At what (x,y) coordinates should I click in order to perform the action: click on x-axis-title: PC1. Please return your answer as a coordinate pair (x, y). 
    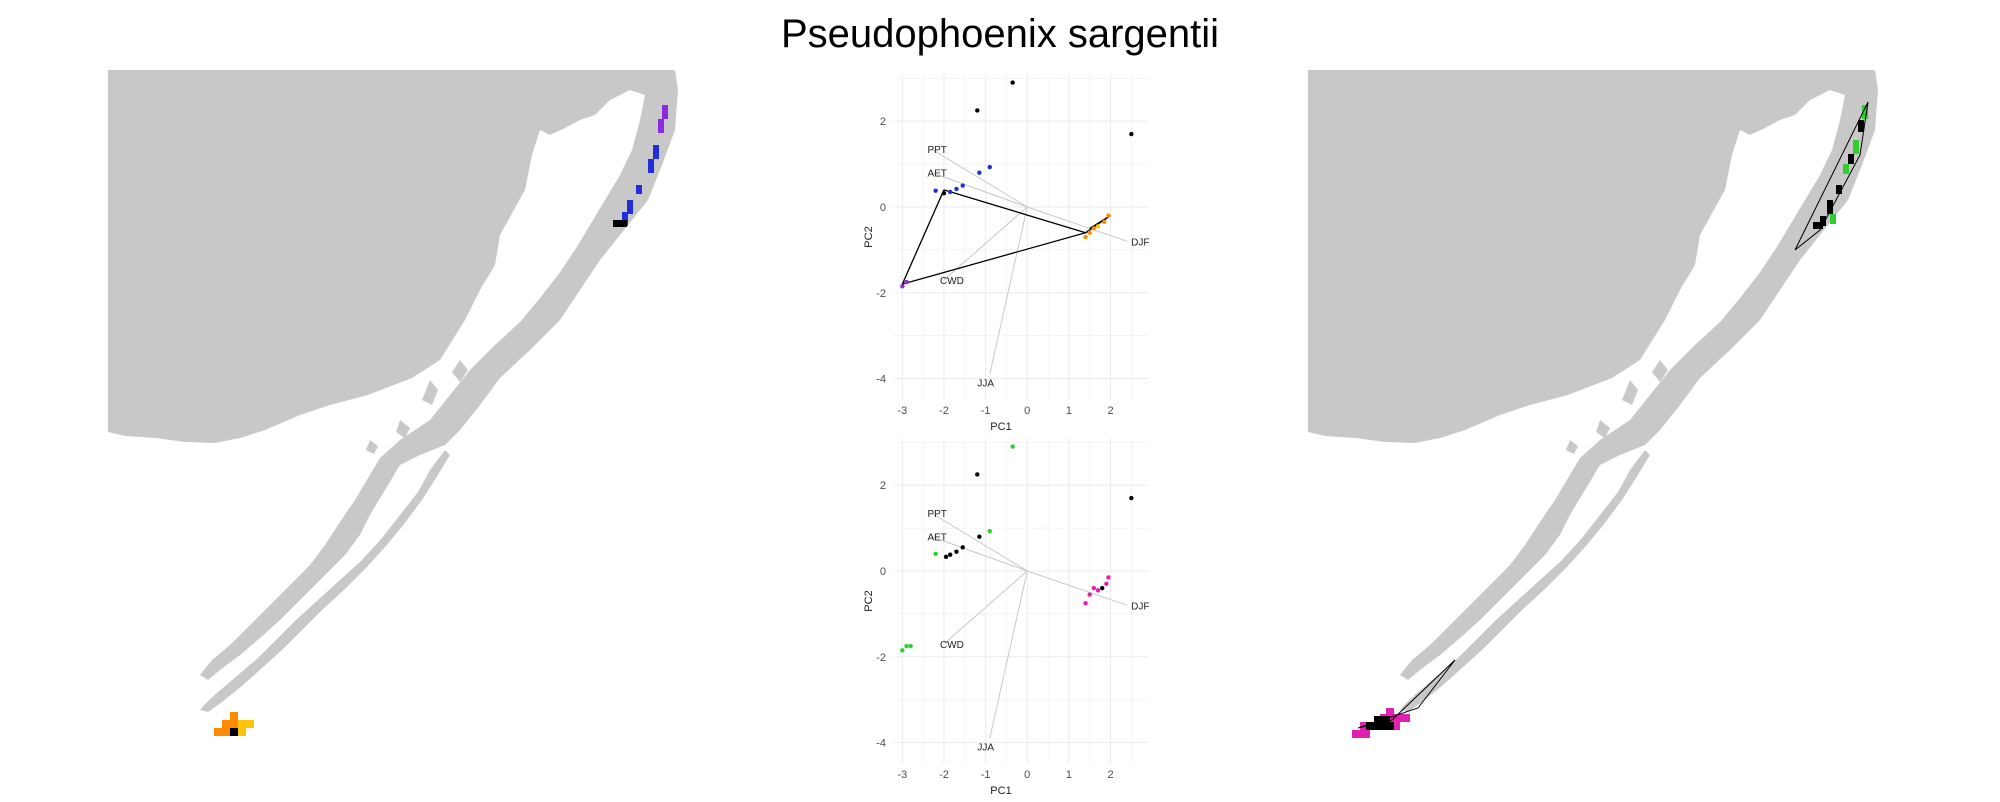
    Looking at the image, I should click on (1000, 791).